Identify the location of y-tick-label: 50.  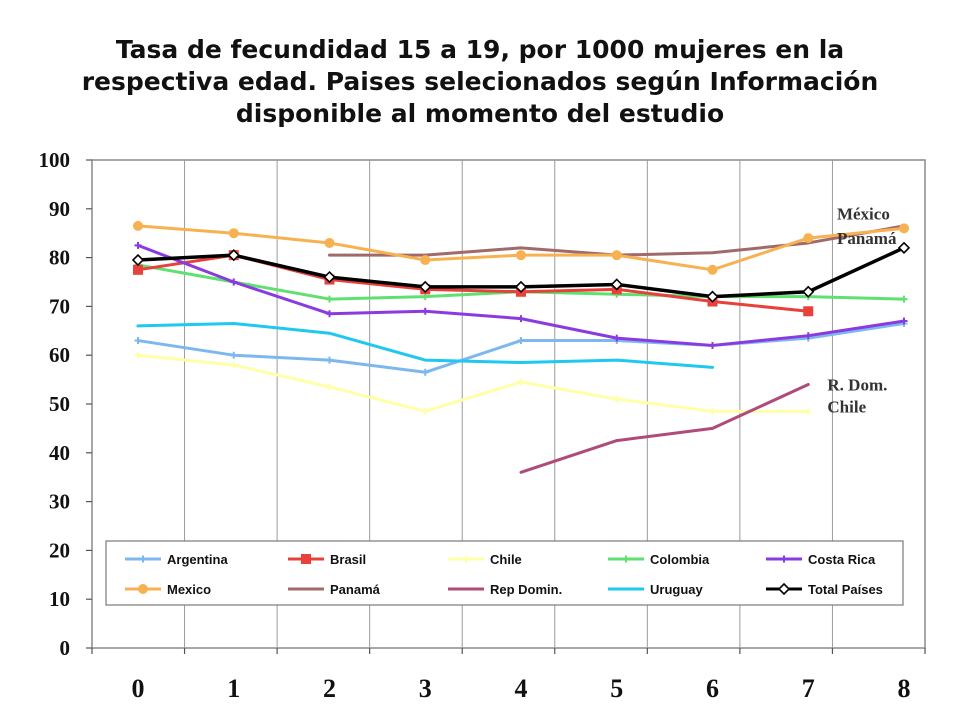
(59, 404).